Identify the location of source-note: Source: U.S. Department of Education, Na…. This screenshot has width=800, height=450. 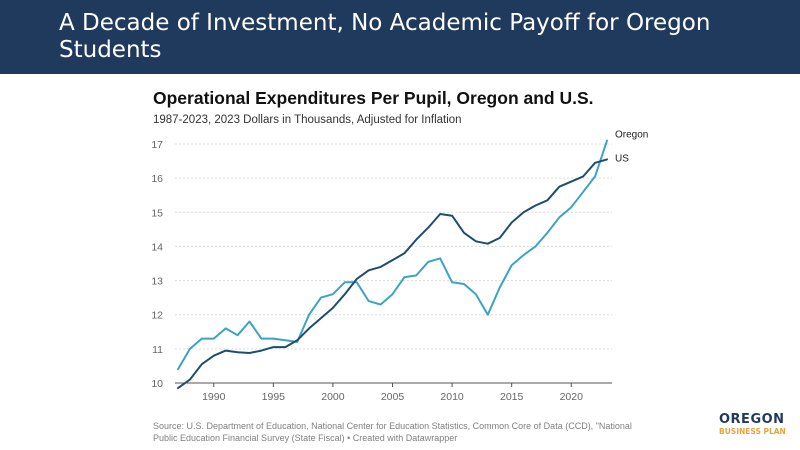
(392, 432).